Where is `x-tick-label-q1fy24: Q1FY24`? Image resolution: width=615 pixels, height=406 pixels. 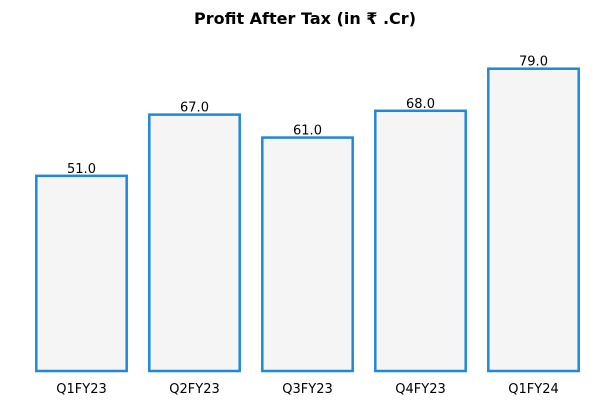 x-tick-label-q1fy24: Q1FY24 is located at coordinates (533, 389).